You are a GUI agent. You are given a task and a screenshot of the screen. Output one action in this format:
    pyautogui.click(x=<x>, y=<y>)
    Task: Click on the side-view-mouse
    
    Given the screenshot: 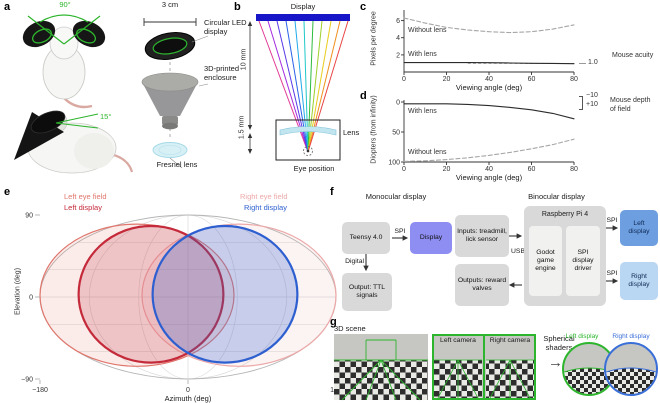 What is the action you would take?
    pyautogui.click(x=74, y=142)
    